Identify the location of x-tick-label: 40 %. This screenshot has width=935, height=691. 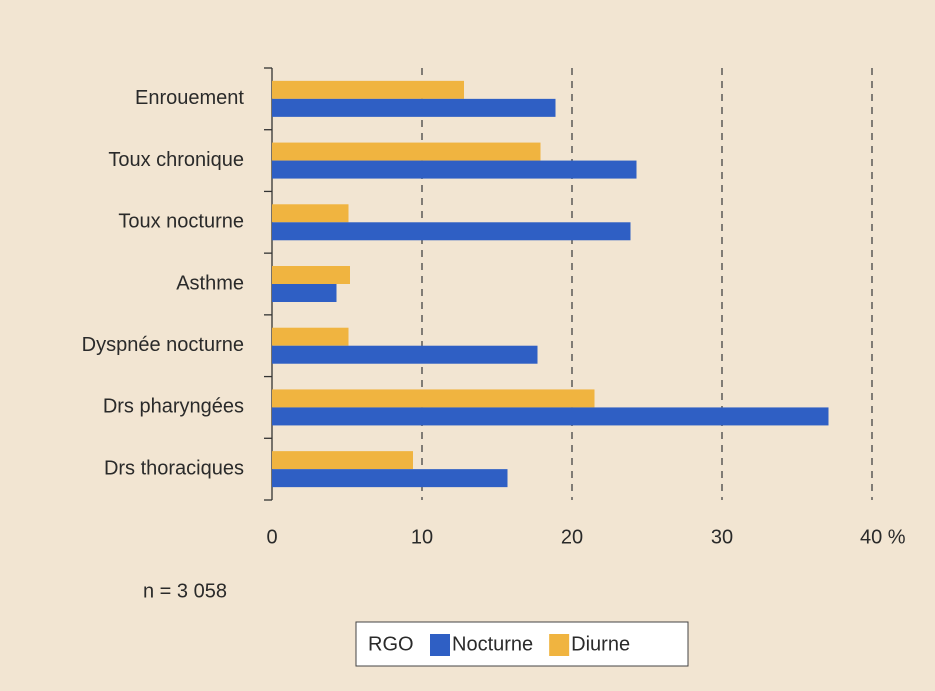
(883, 537).